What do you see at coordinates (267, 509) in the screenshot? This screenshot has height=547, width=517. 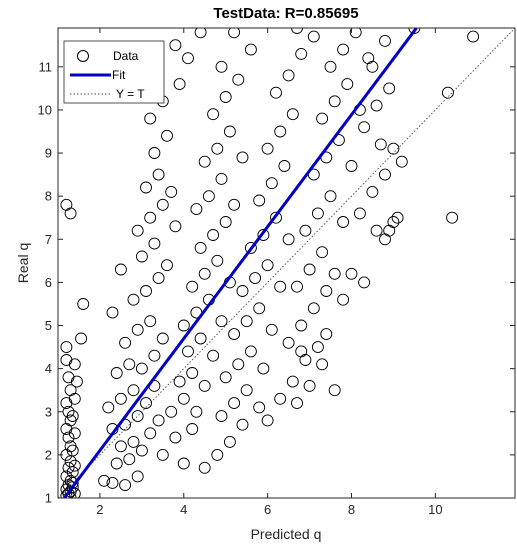 I see `x-tick-label: 6` at bounding box center [267, 509].